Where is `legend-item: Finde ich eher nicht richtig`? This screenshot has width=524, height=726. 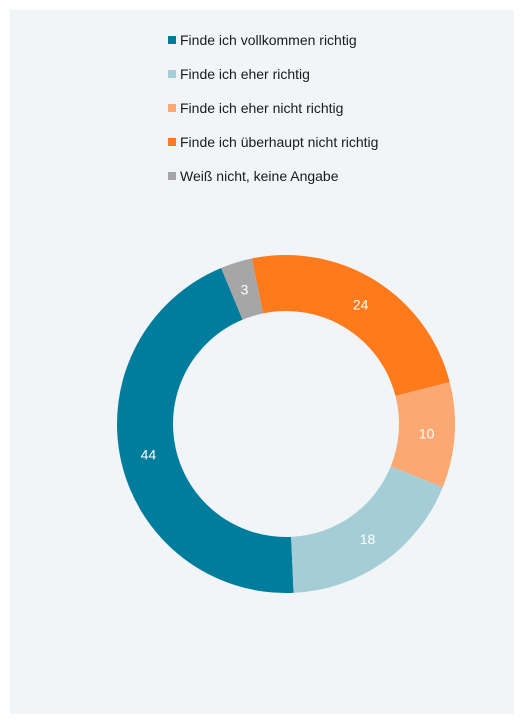 legend-item: Finde ich eher nicht richtig is located at coordinates (338, 108).